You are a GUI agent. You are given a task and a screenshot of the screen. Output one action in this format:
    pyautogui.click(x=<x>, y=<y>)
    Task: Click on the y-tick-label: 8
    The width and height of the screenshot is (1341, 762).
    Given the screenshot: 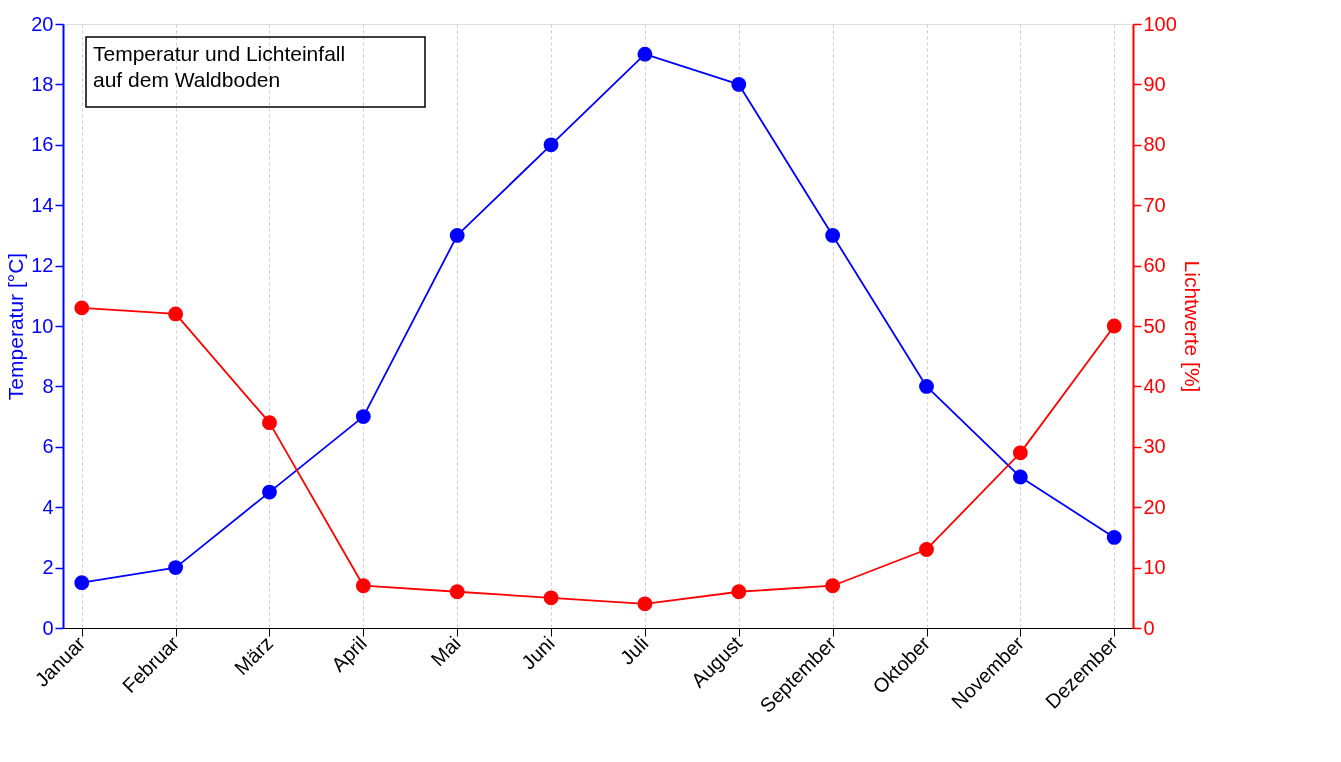 What is the action you would take?
    pyautogui.click(x=48, y=385)
    